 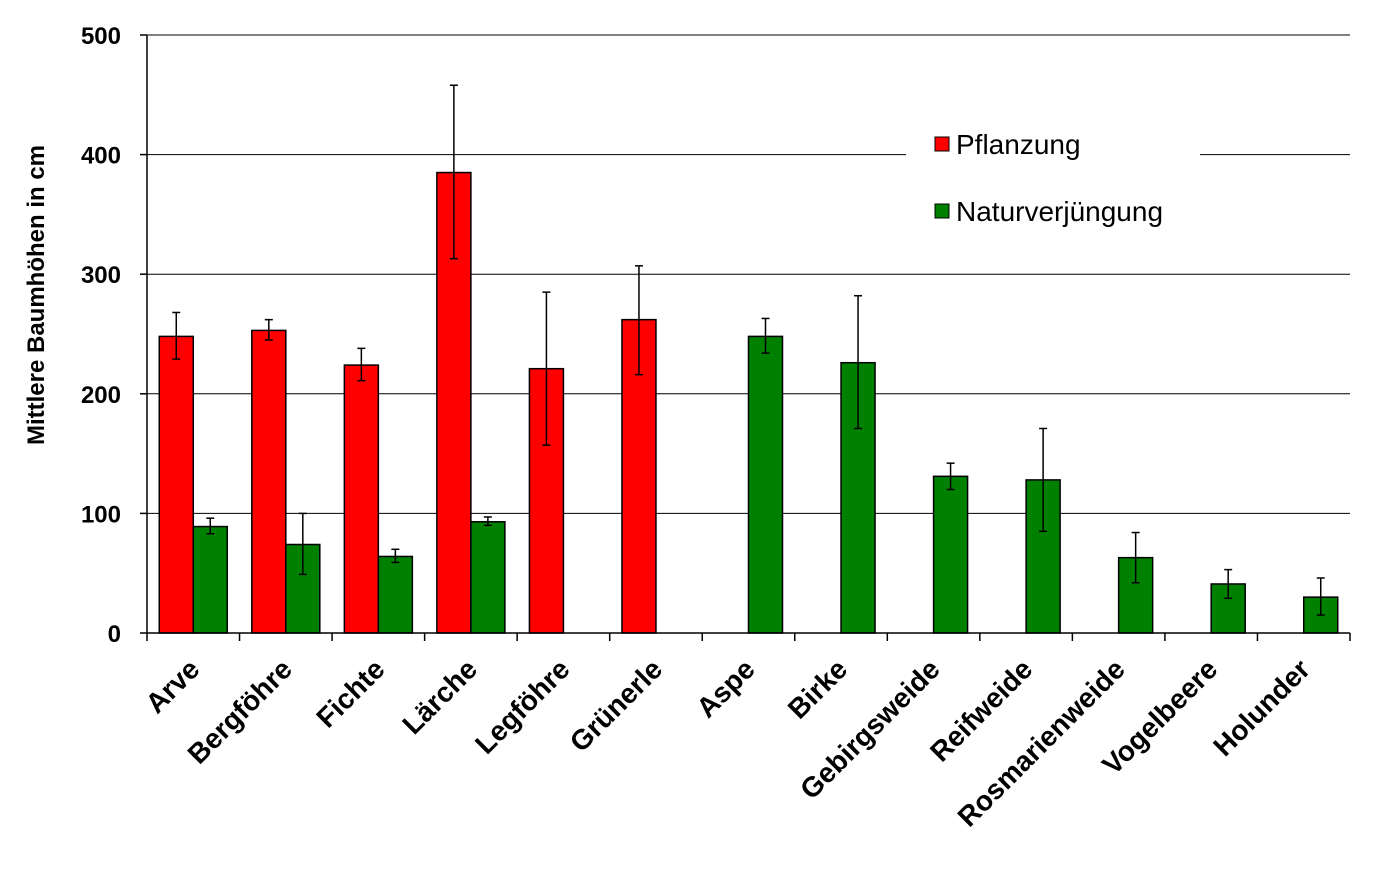 I want to click on x-tick-label-10: Rosmarienweide, so click(x=1041, y=742).